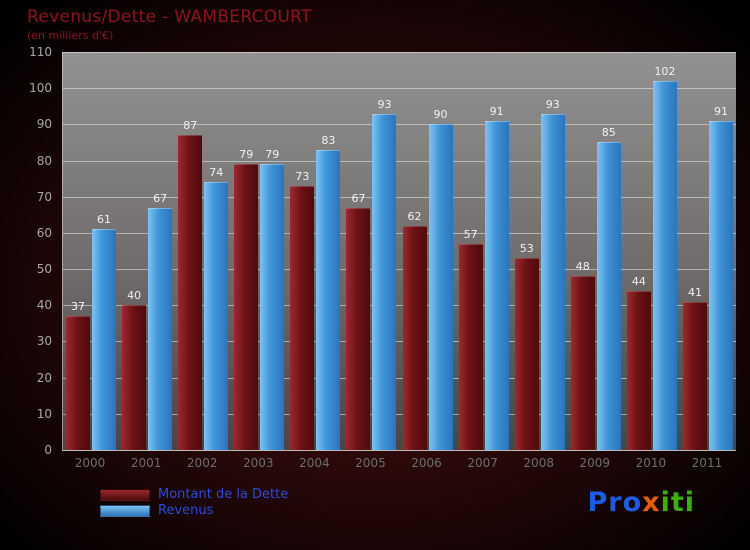 The image size is (750, 550). I want to click on bar-value-label: 57, so click(470, 234).